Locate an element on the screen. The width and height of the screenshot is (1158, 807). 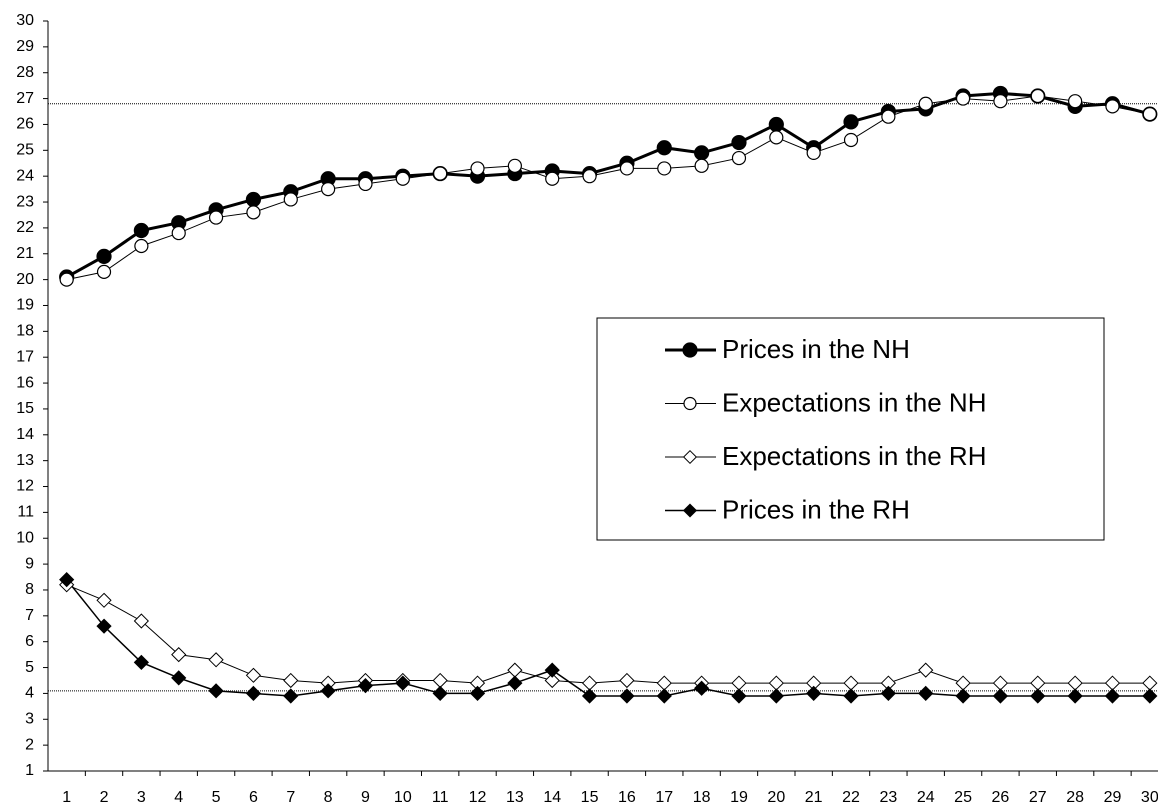
y-tick-label: 28 is located at coordinates (25, 72).